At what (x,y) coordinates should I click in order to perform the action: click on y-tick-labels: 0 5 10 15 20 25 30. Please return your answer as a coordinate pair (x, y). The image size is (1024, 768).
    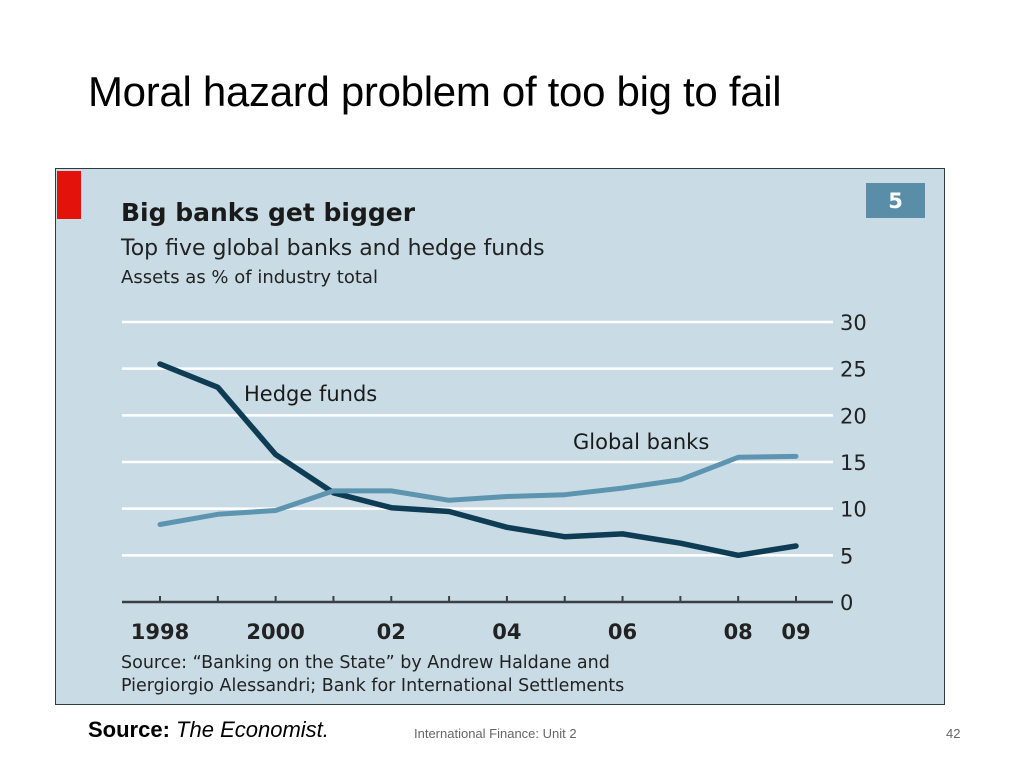
    Looking at the image, I should click on (853, 463).